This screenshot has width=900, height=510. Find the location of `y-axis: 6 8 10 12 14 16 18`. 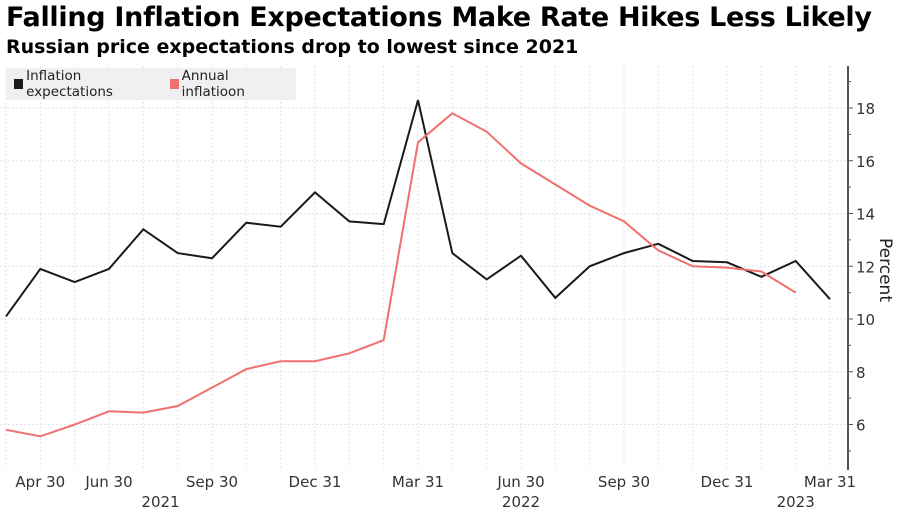

y-axis: 6 8 10 12 14 16 18 is located at coordinates (861, 268).